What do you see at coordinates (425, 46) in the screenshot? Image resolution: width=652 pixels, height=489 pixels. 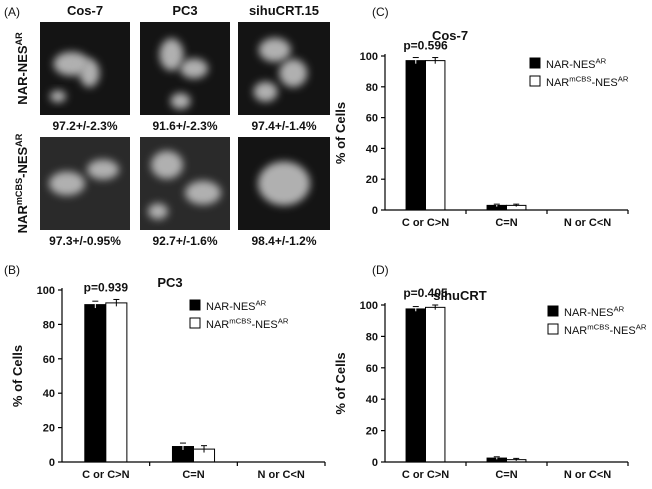 I see `annotation: p=0.596` at bounding box center [425, 46].